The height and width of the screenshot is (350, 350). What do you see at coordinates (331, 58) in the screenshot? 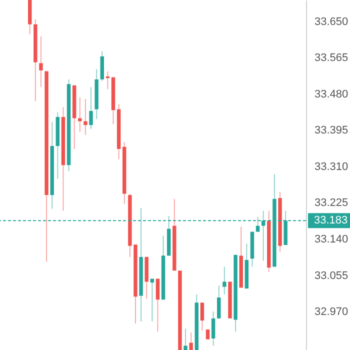
I see `y-tick-label: 33.565` at bounding box center [331, 58].